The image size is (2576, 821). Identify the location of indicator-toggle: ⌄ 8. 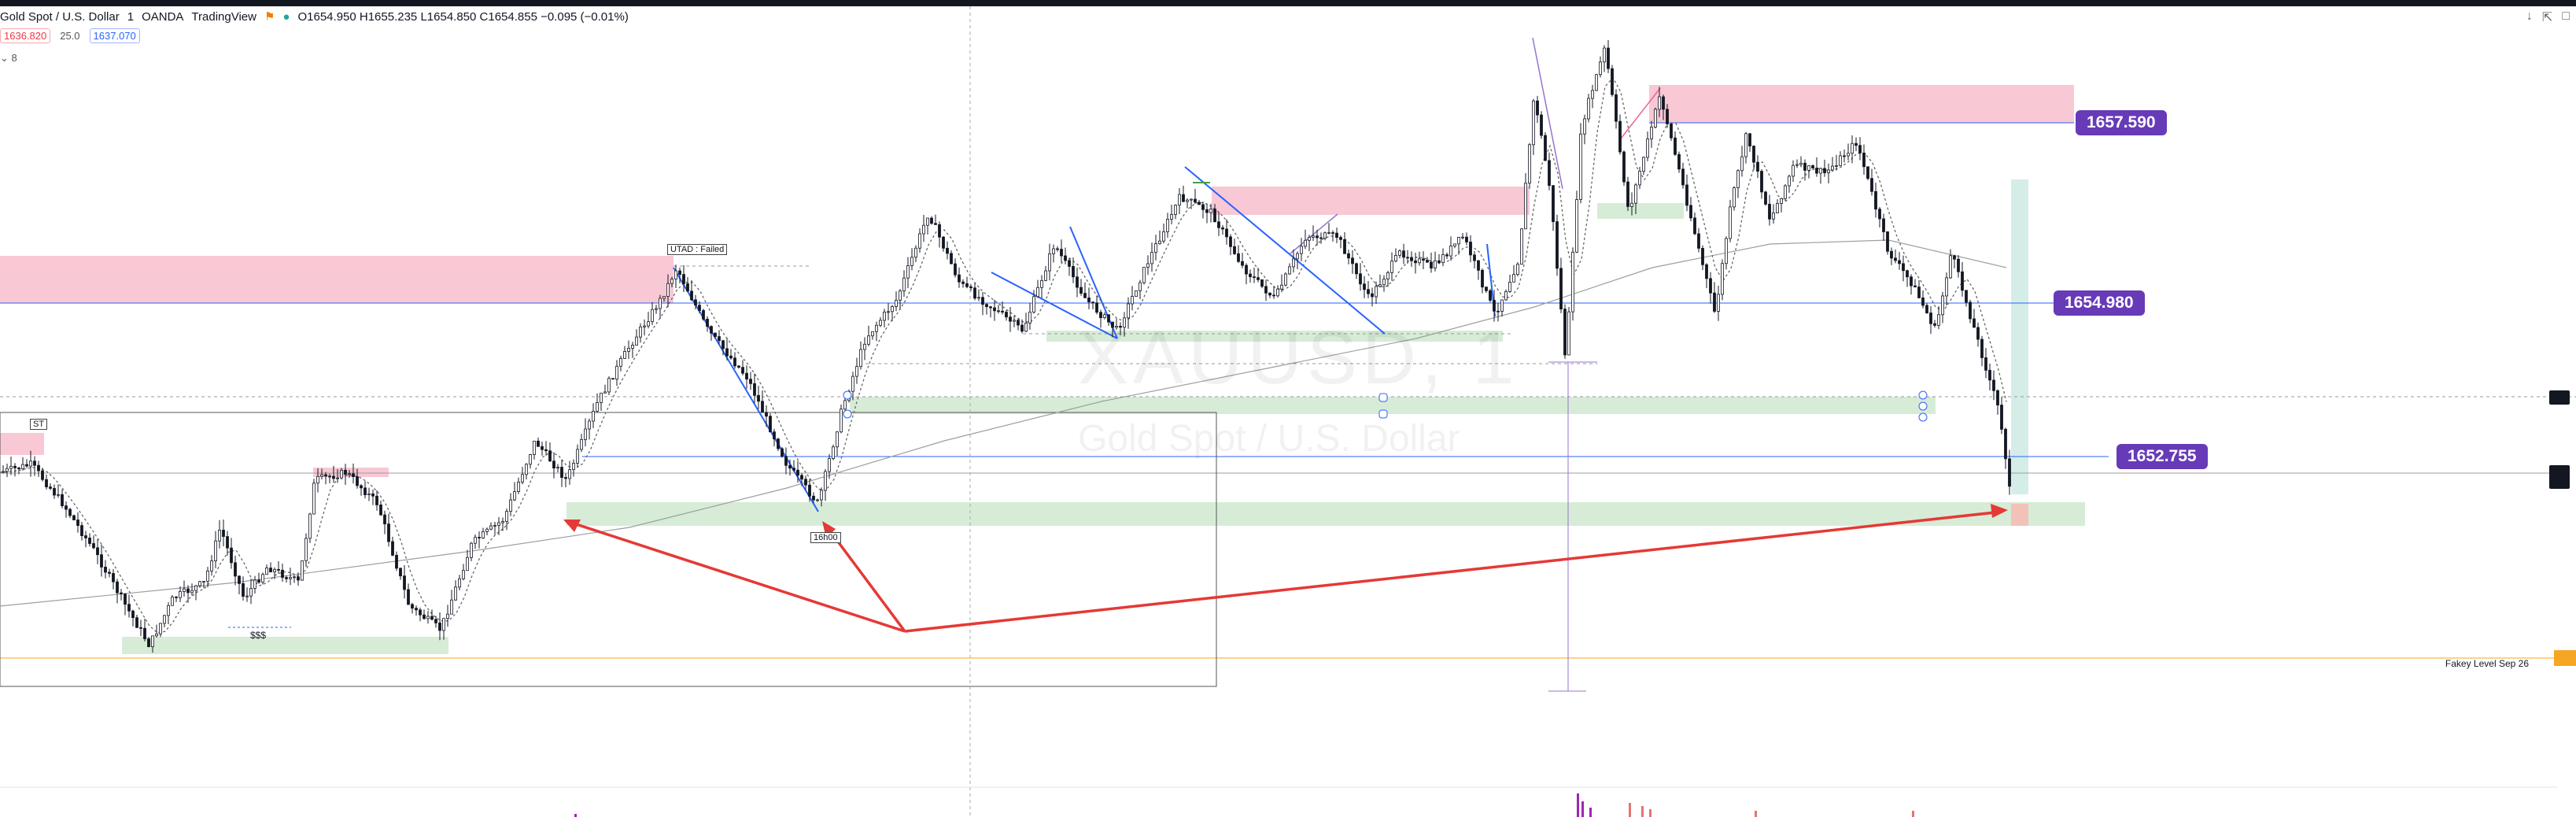
(8, 59).